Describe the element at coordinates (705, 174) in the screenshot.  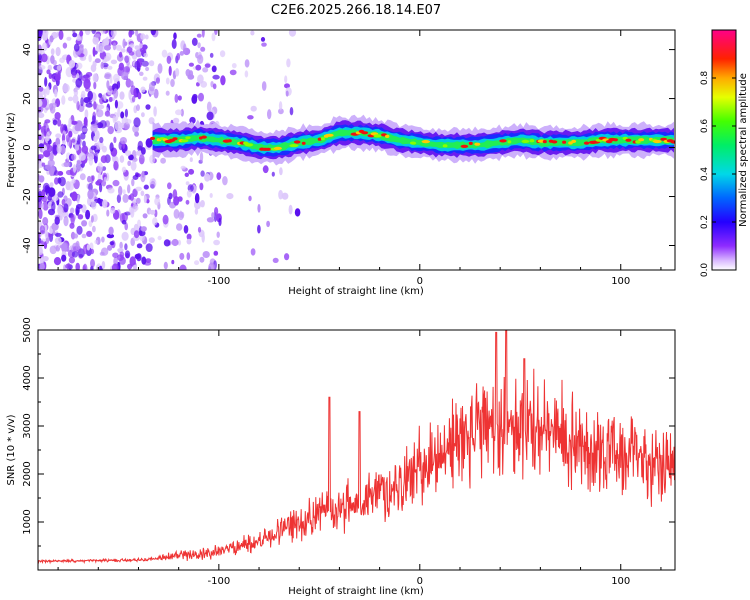
I see `colorbar-tick-label: 0.4` at that location.